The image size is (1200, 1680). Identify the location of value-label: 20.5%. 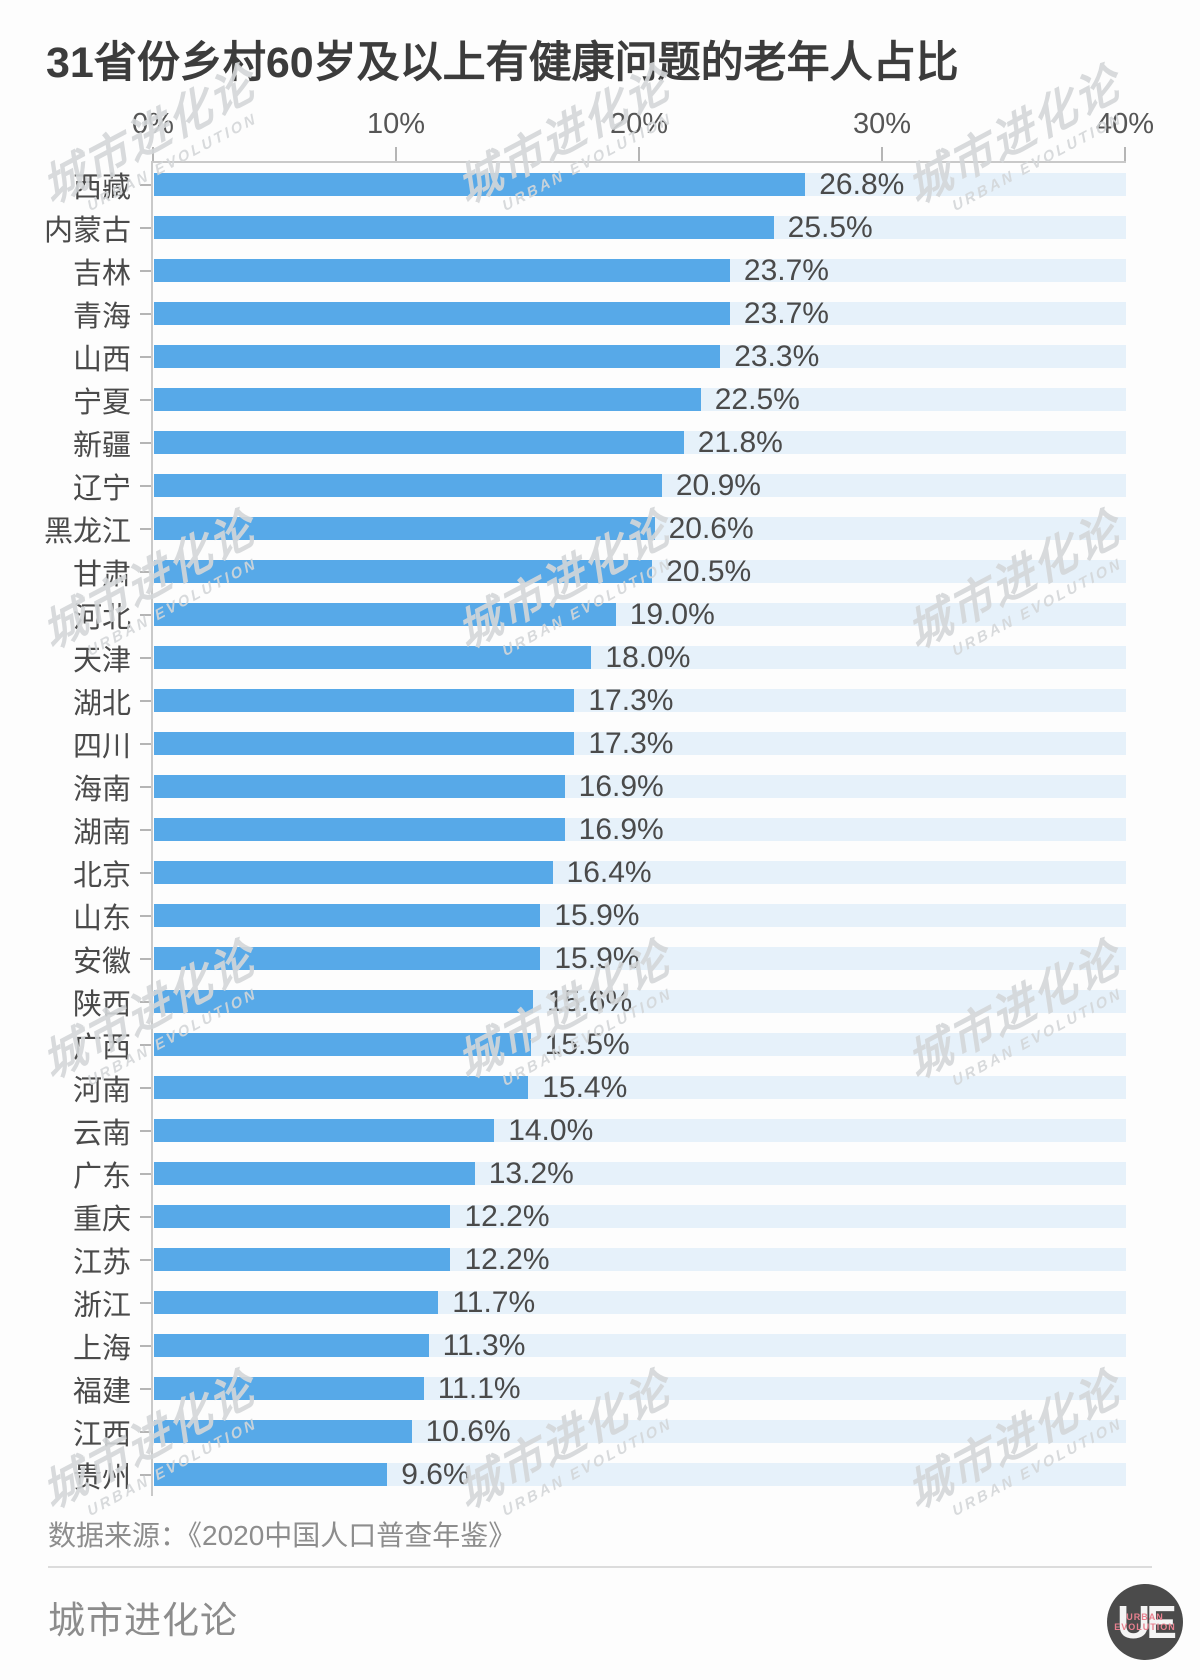
(709, 571).